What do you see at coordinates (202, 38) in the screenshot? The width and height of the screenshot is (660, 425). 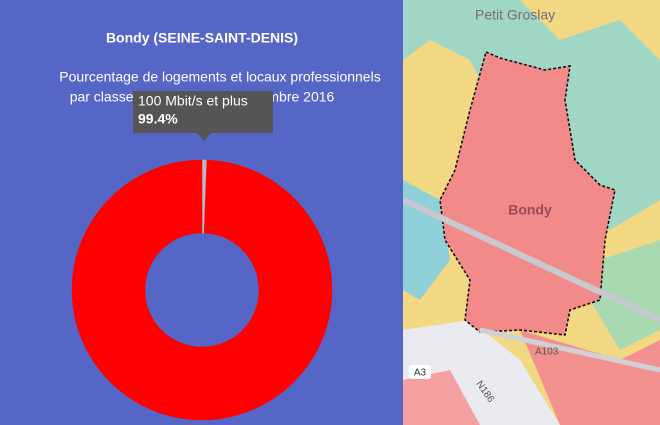 I see `chart-title: Bondy (SEINE-SAINT-DENIS)` at bounding box center [202, 38].